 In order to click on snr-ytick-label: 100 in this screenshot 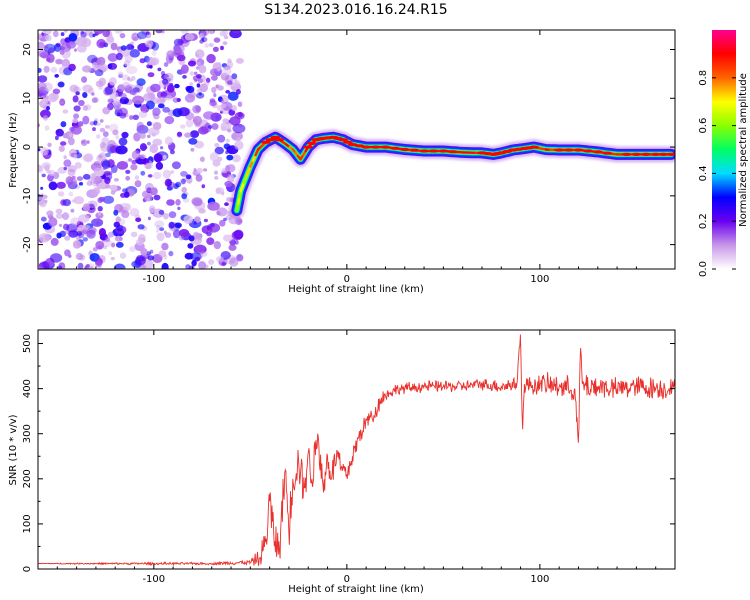, I will do `click(27, 523)`.